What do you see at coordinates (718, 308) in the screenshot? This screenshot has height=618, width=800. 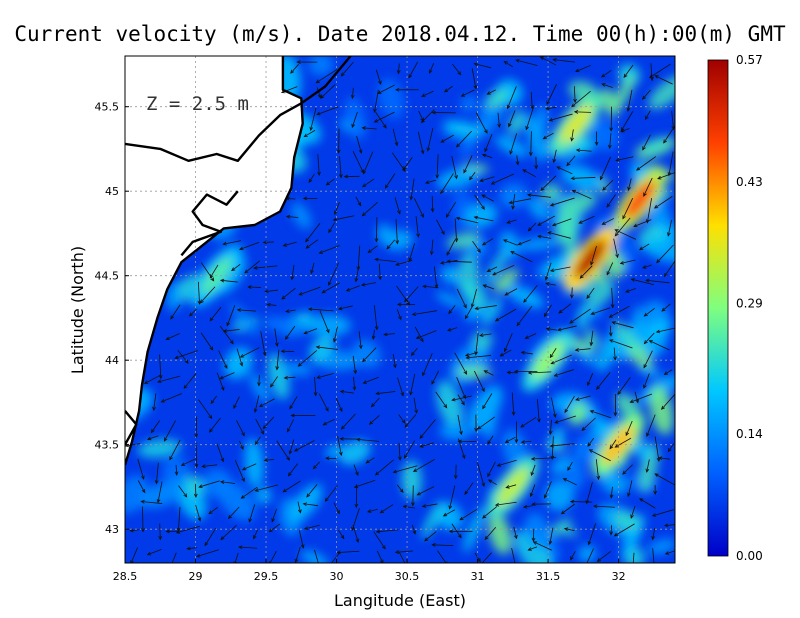 I see `colorbar-ramp` at bounding box center [718, 308].